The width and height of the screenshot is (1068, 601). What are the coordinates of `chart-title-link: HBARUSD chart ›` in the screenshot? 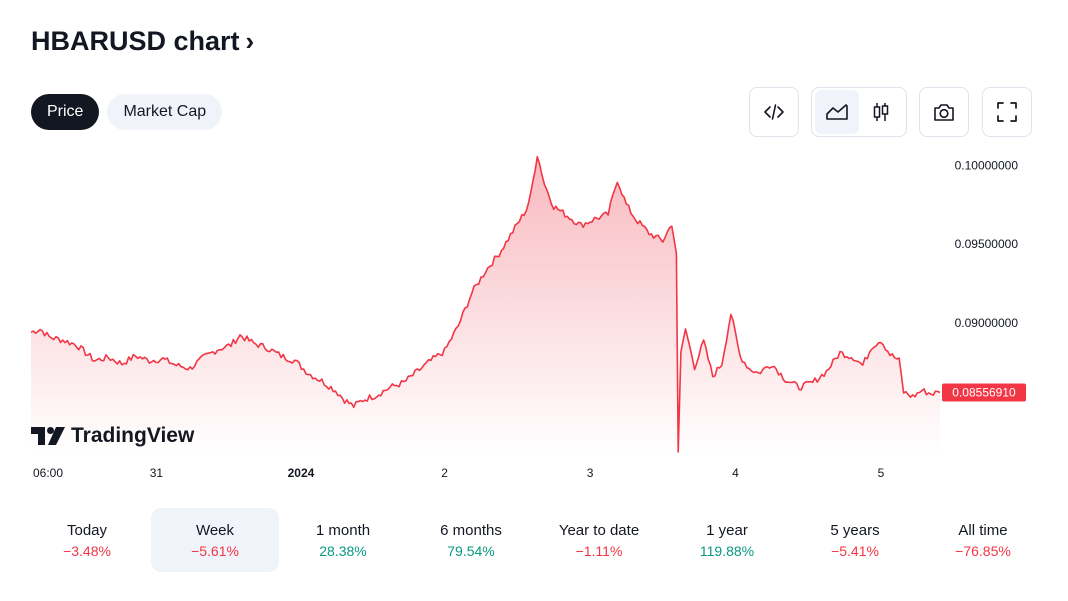 It's located at (142, 41).